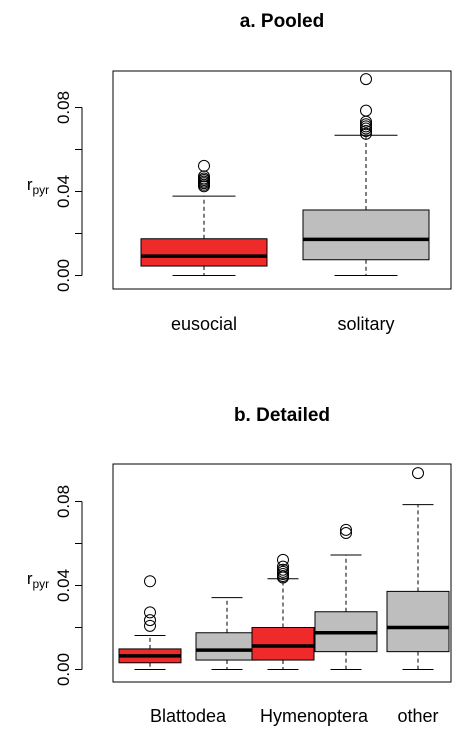 Image resolution: width=452 pixels, height=731 pixels. Describe the element at coordinates (38, 186) in the screenshot. I see `panel-a-y-axis-label: rpyr` at that location.